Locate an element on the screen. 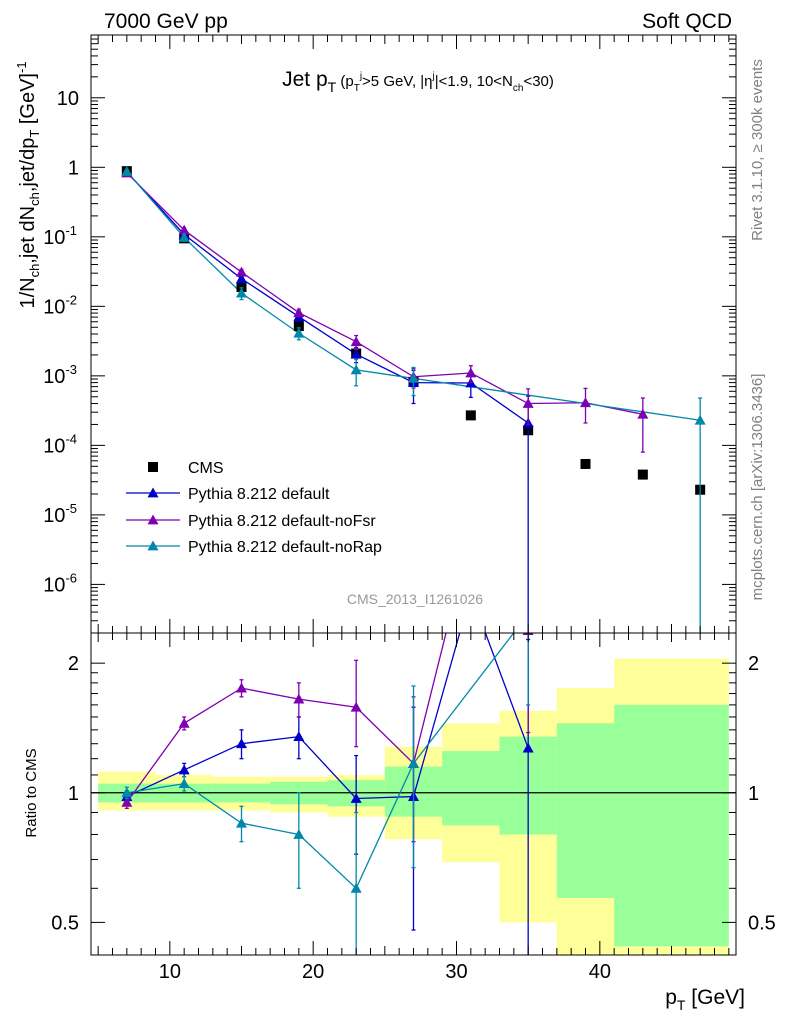  main-title: Jet pT (pTj>5 GeV, |ηj|<1.9, 10<Nch<30) is located at coordinates (418, 81).